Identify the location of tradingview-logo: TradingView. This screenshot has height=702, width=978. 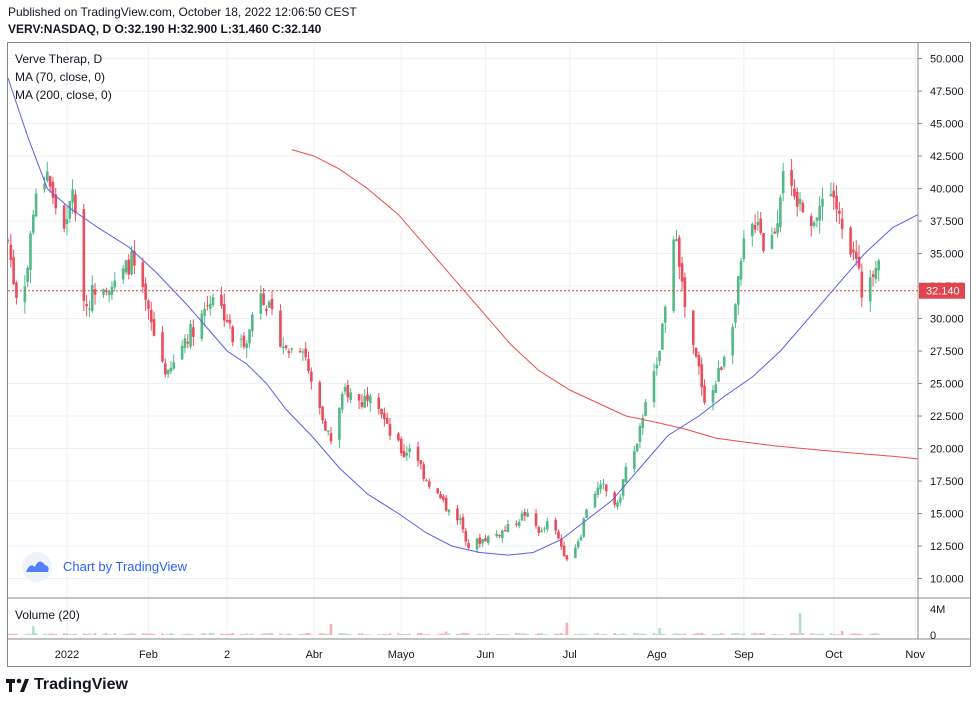
(67, 685).